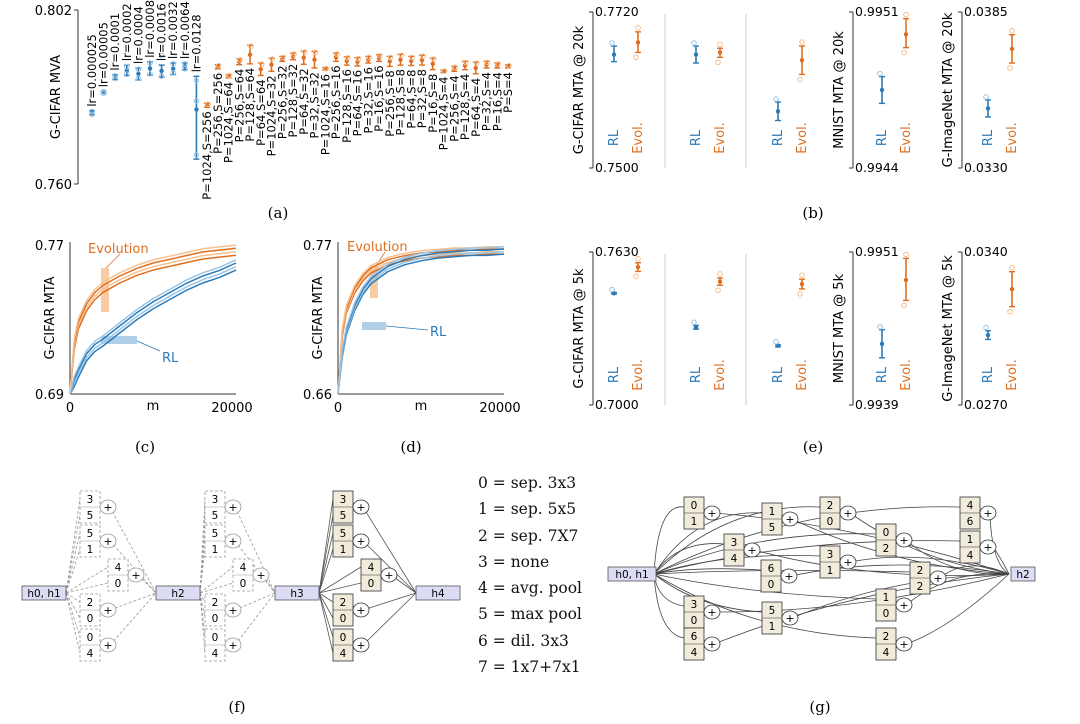 Image resolution: width=1080 pixels, height=724 pixels. I want to click on diagram-f-hidden-node, so click(297, 593).